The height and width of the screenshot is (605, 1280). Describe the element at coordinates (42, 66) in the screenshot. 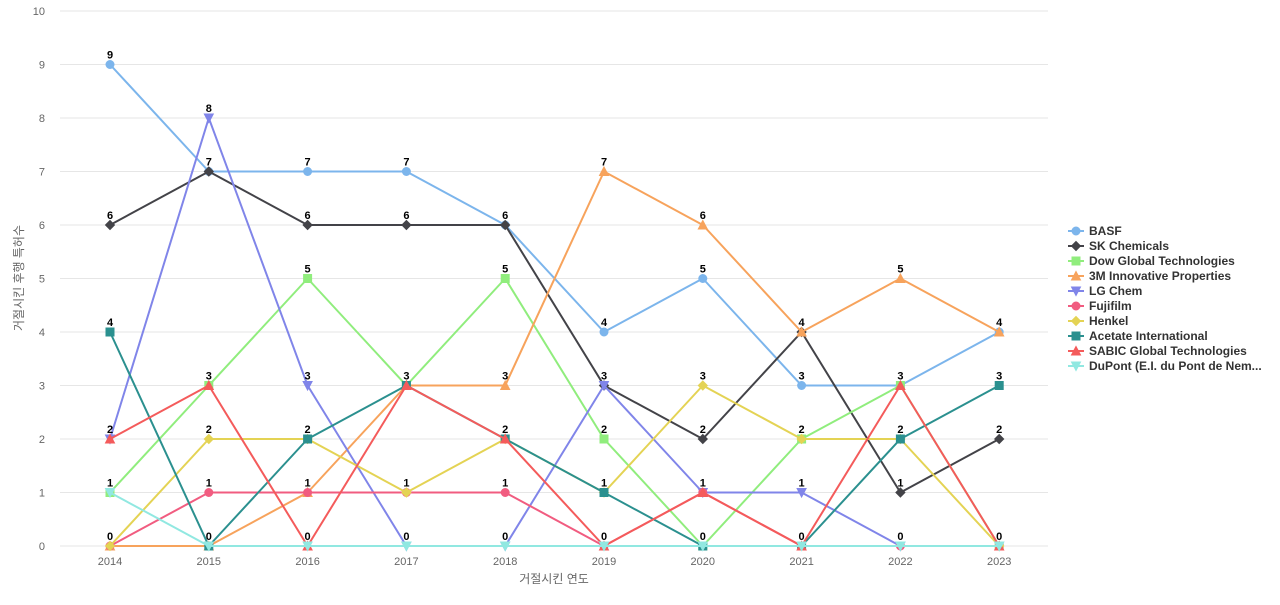

I see `y-tick-label: 9` at that location.